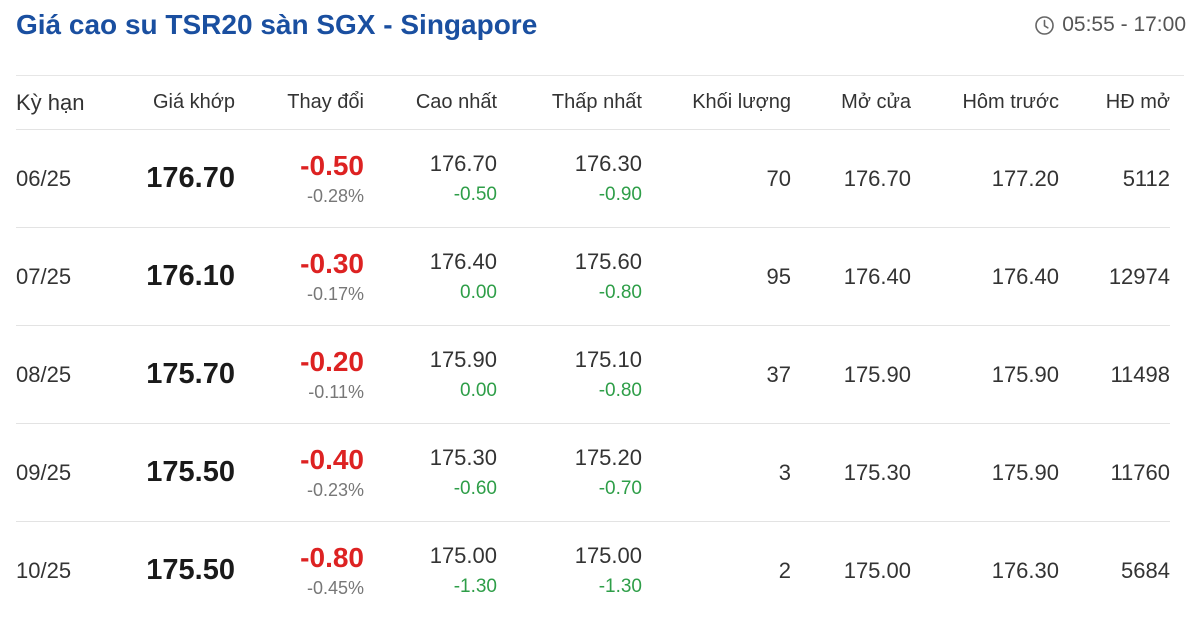  I want to click on col-header-term: Kỳ hạn, so click(63, 103).